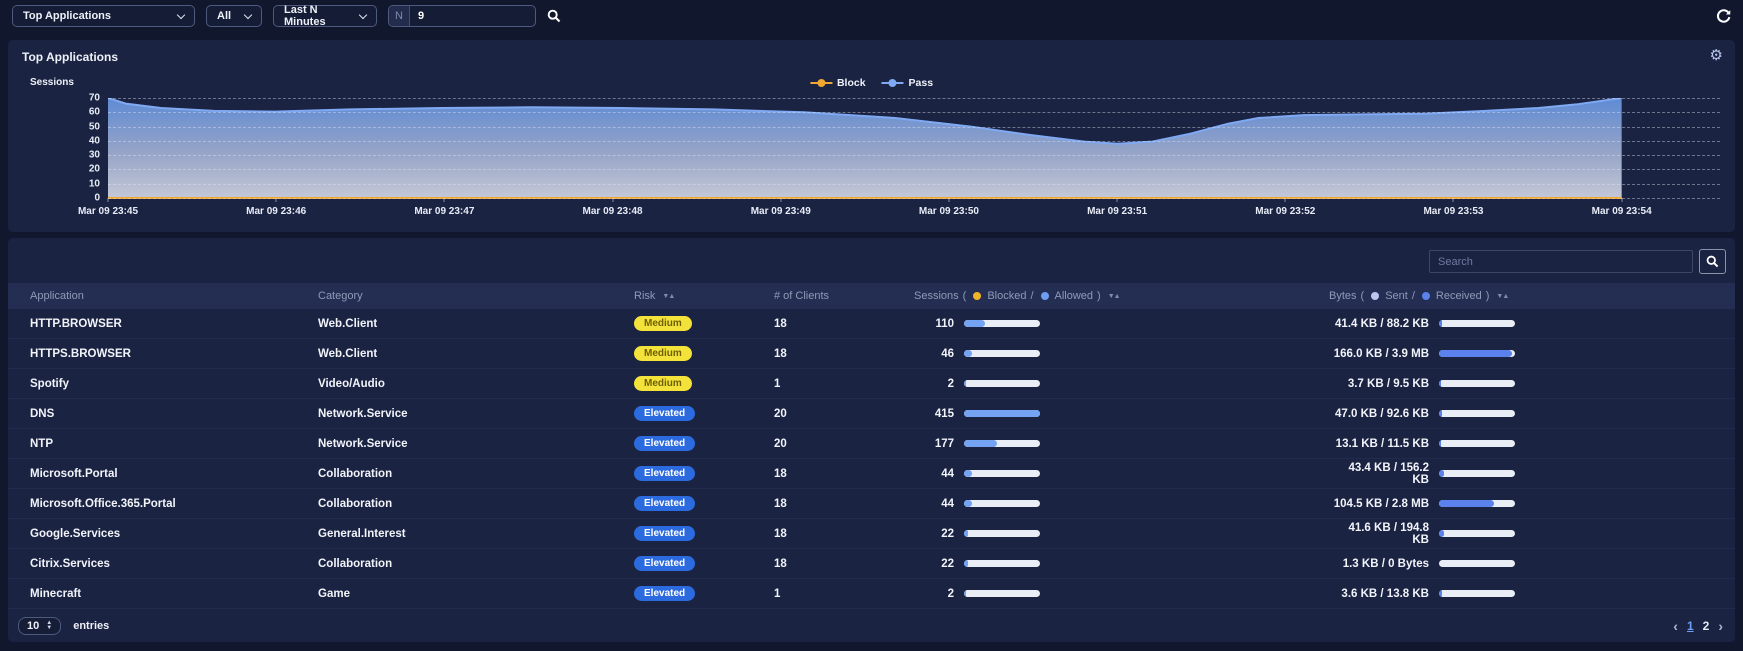 The width and height of the screenshot is (1743, 651). What do you see at coordinates (224, 16) in the screenshot?
I see `scope-value: All` at bounding box center [224, 16].